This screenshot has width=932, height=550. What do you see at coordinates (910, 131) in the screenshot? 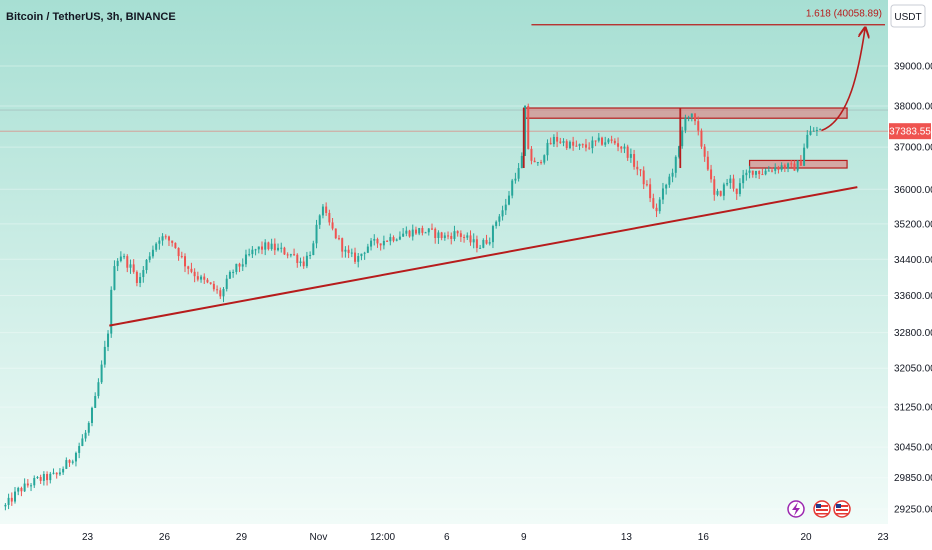
I see `current-price-label: 37383.55` at bounding box center [910, 131].